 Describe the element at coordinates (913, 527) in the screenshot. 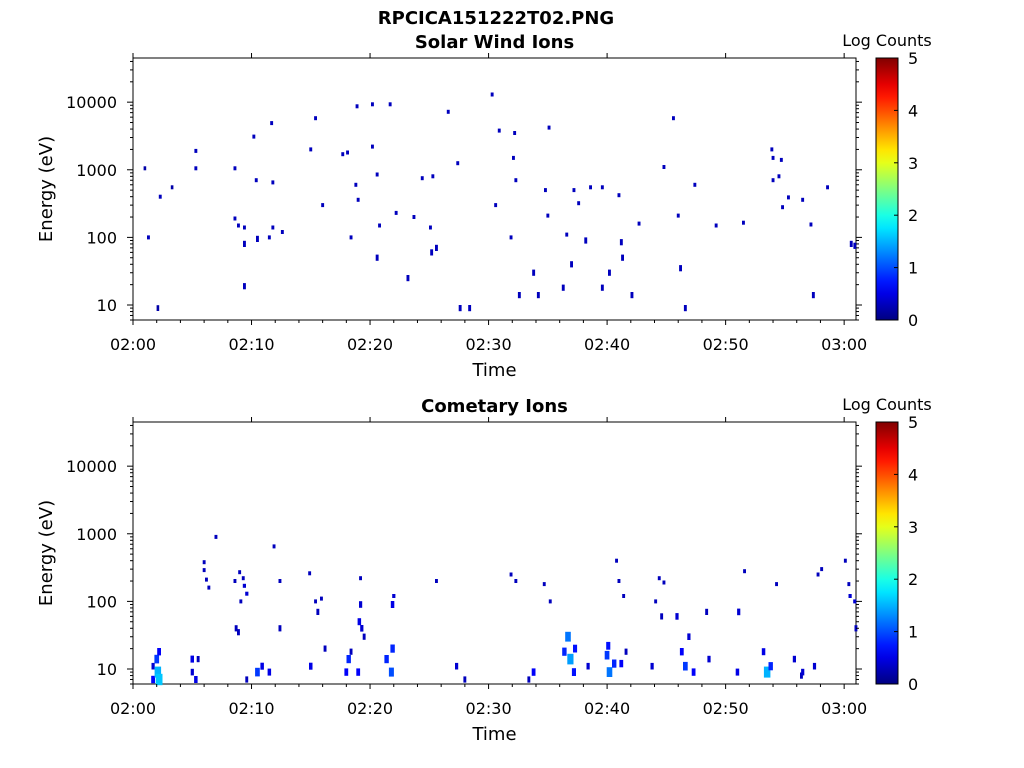

I see `colorbar-tick-label: 3` at that location.